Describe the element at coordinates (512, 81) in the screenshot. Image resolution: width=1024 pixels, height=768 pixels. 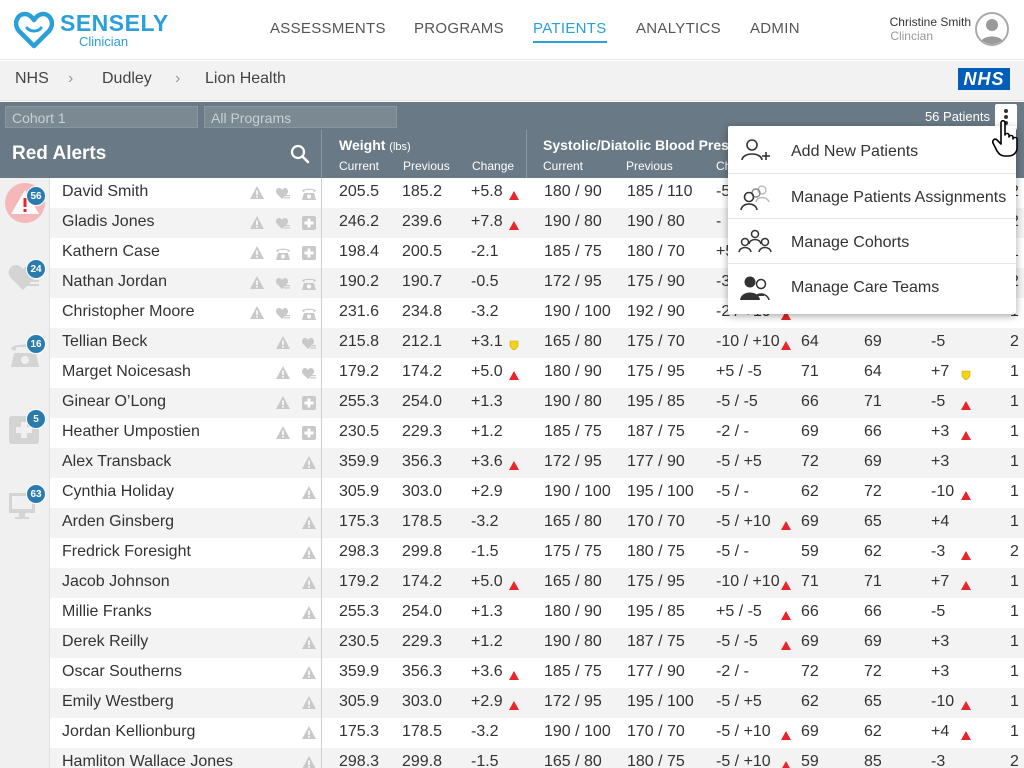
I see `breadcrumb: NHS › Dudley › Lion Health` at that location.